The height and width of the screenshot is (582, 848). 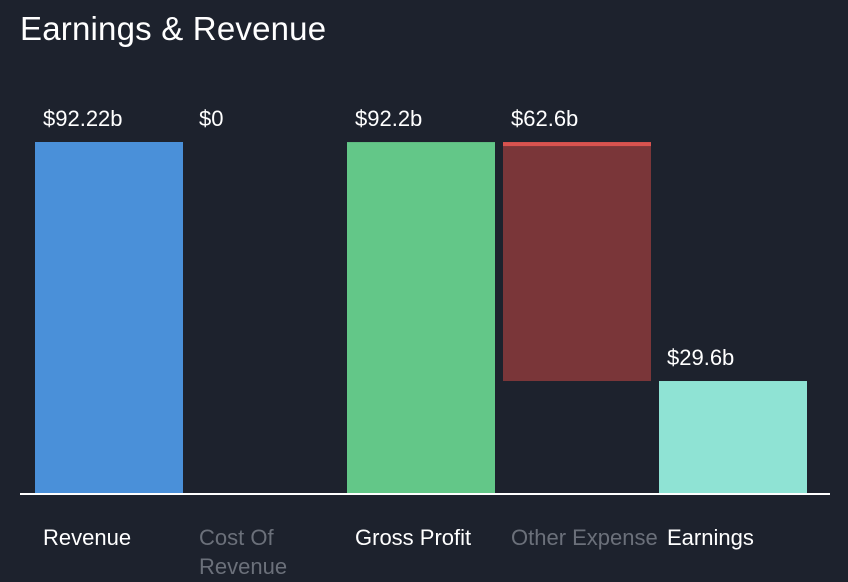 I want to click on category-label-revenue: Revenue, so click(x=87, y=537).